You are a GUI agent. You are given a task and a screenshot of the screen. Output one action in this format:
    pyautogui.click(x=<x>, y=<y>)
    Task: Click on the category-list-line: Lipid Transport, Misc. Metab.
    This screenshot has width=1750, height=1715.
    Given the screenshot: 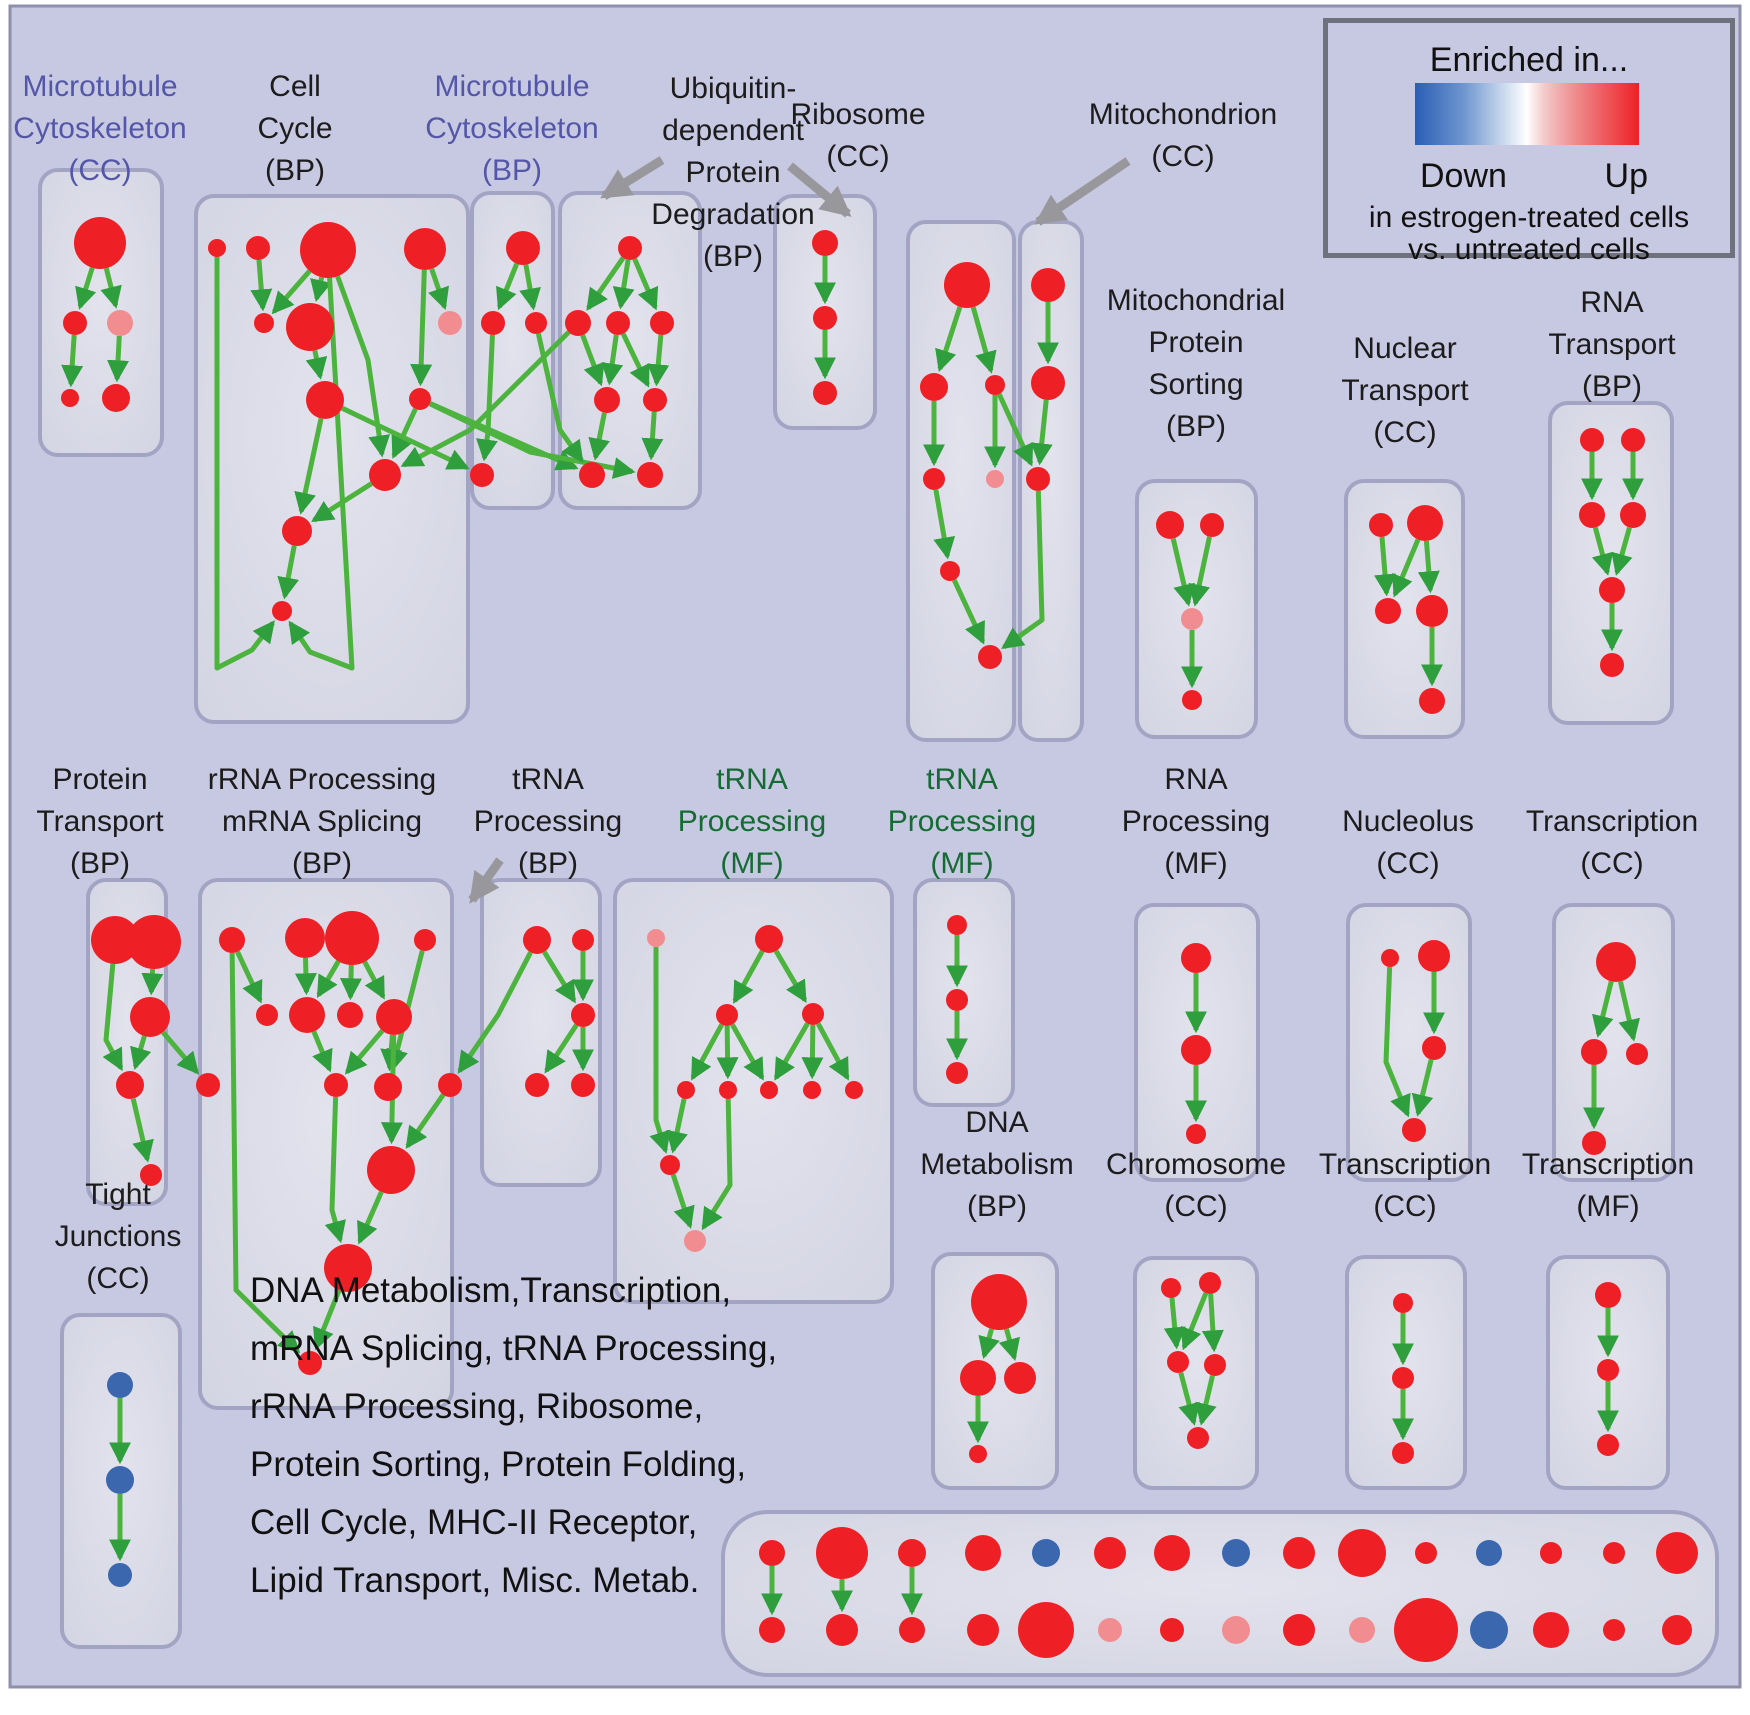 What is the action you would take?
    pyautogui.click(x=475, y=1580)
    